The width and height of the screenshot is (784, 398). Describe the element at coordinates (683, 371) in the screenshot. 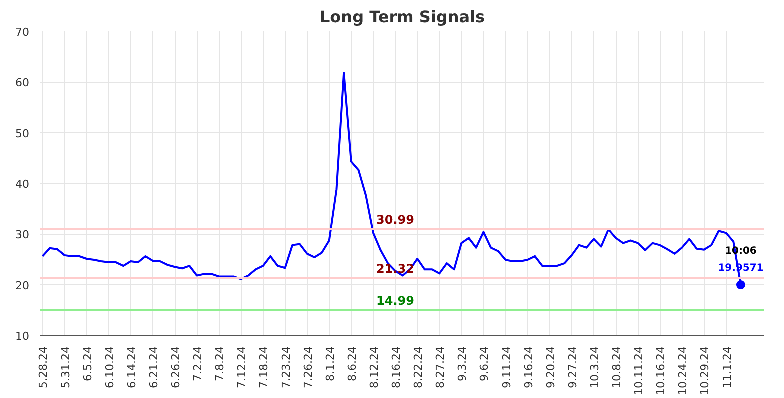

I see `x-tick-label: 10.24.24` at that location.